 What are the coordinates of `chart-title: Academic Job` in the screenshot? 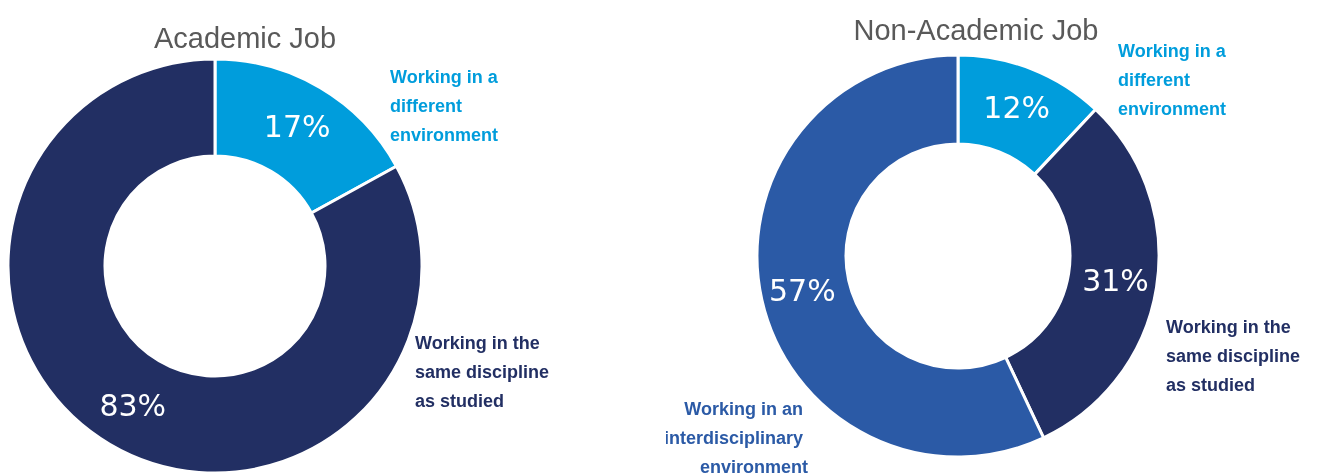 It's located at (245, 37).